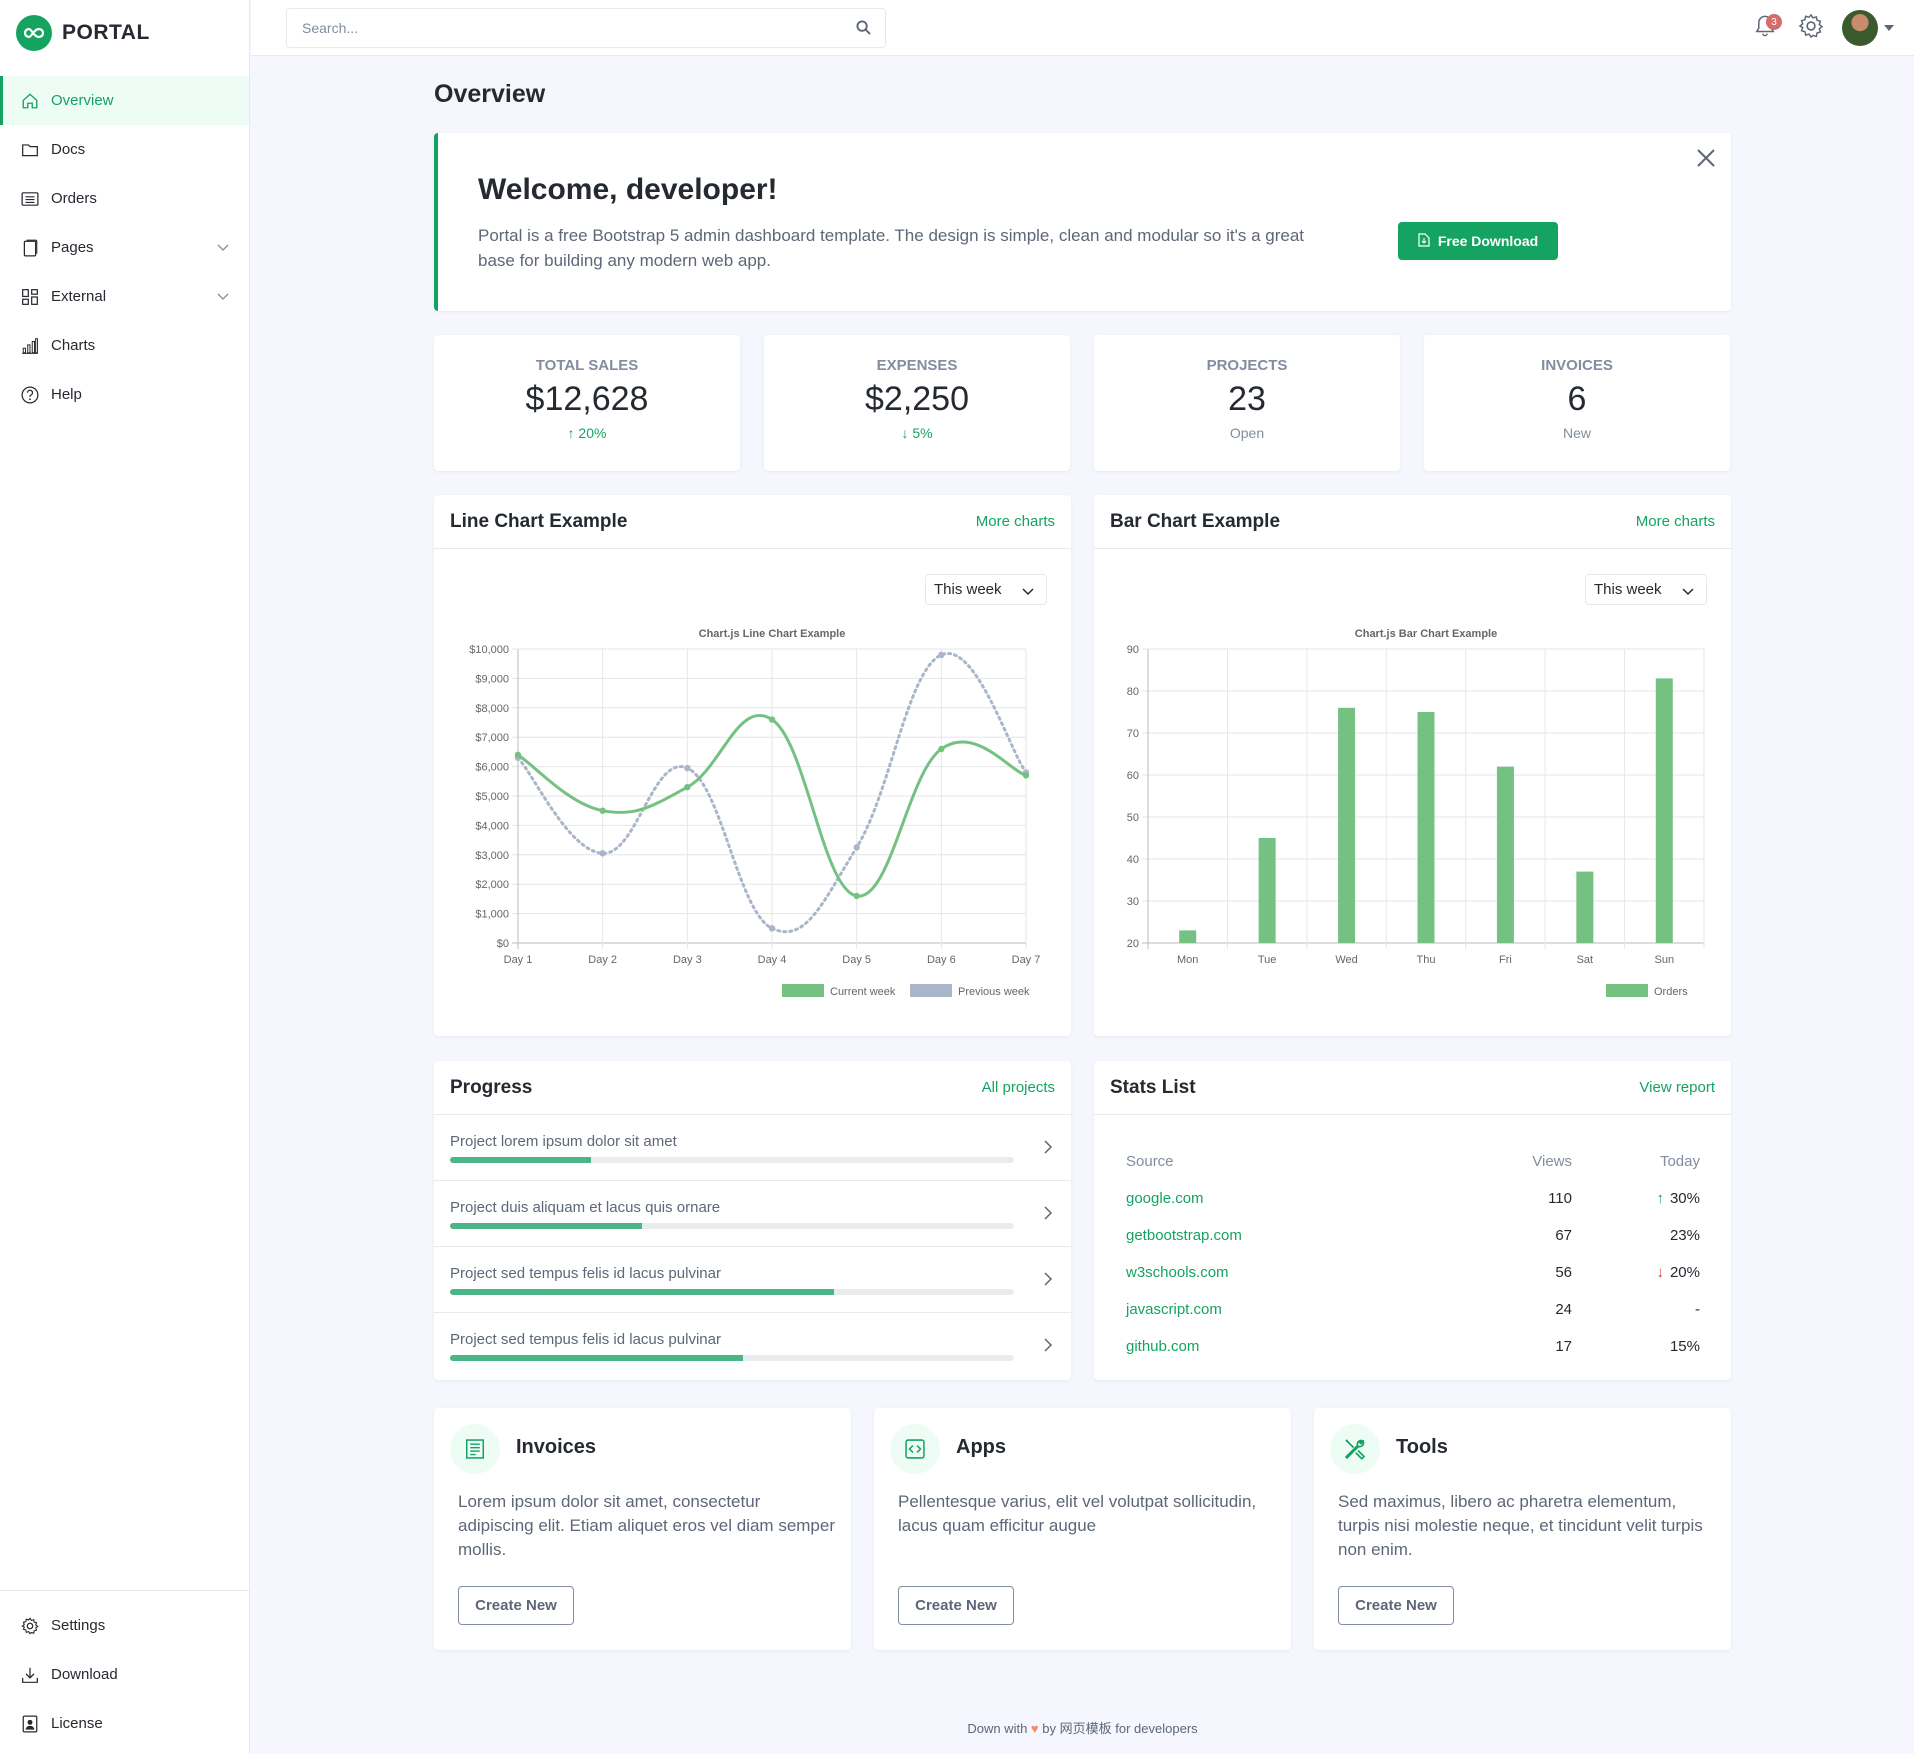  What do you see at coordinates (1177, 1272) in the screenshot?
I see `source-link: w3schools.com` at bounding box center [1177, 1272].